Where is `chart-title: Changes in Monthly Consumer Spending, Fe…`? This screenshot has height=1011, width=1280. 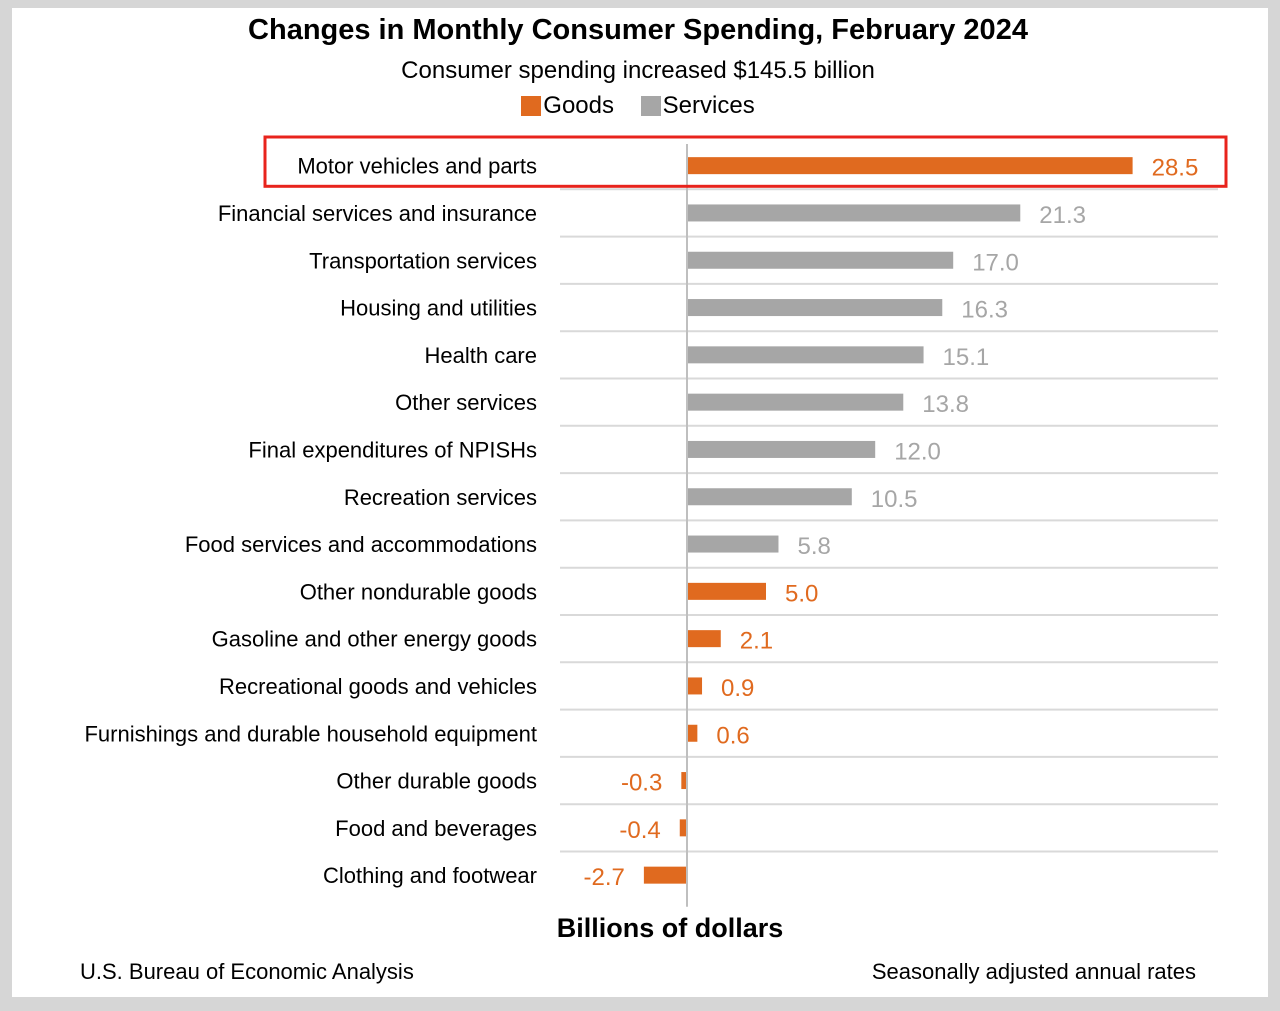
chart-title: Changes in Monthly Consumer Spending, Fe… is located at coordinates (638, 30).